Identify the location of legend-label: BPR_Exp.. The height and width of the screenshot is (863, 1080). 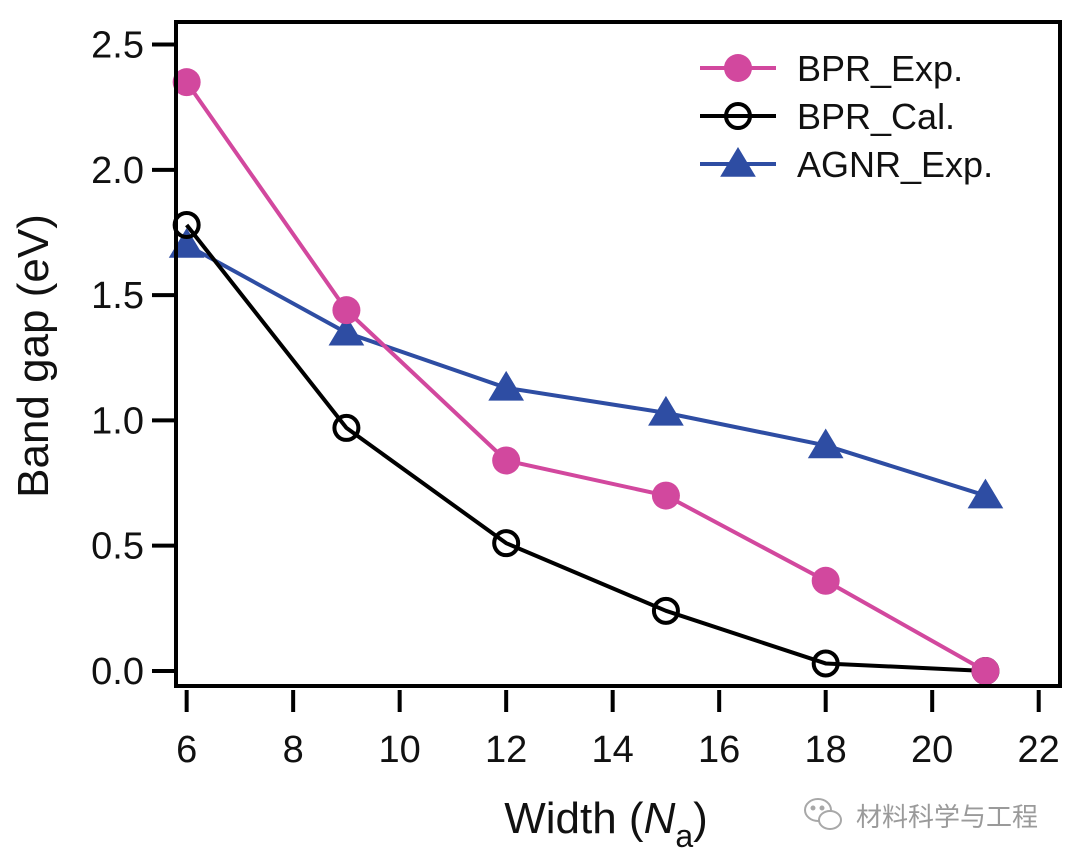
(880, 68).